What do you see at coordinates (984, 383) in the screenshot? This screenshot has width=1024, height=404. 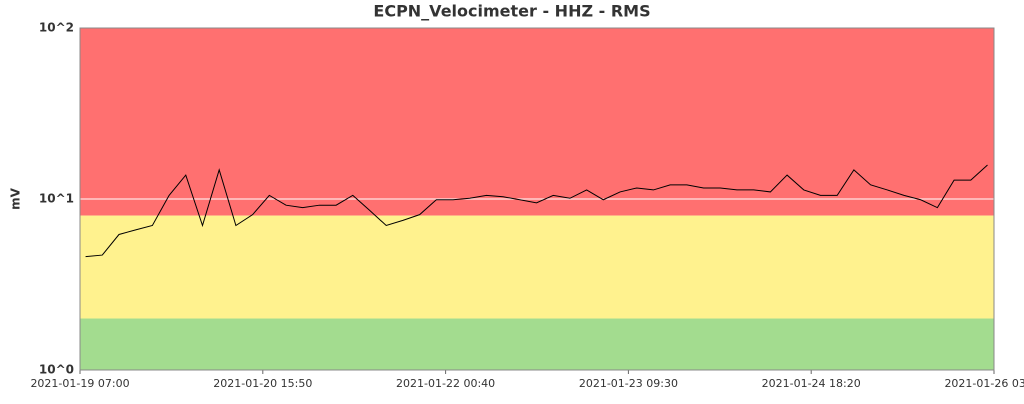 I see `x-tick-label: 2021-01-26 03:10` at bounding box center [984, 383].